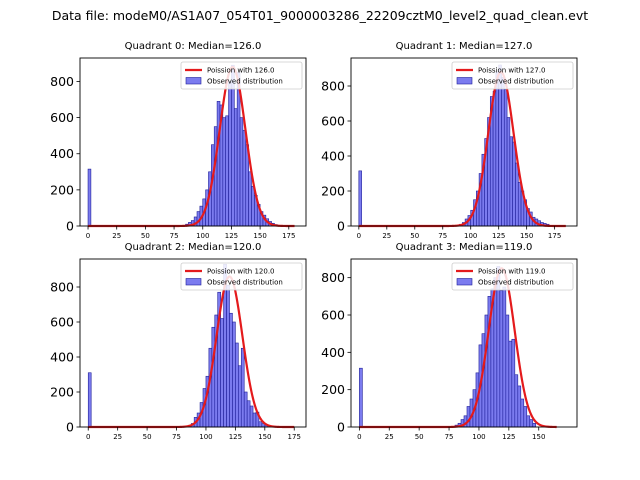  I want to click on legend: Poission with 120.0 Observed distribution, so click(241, 276).